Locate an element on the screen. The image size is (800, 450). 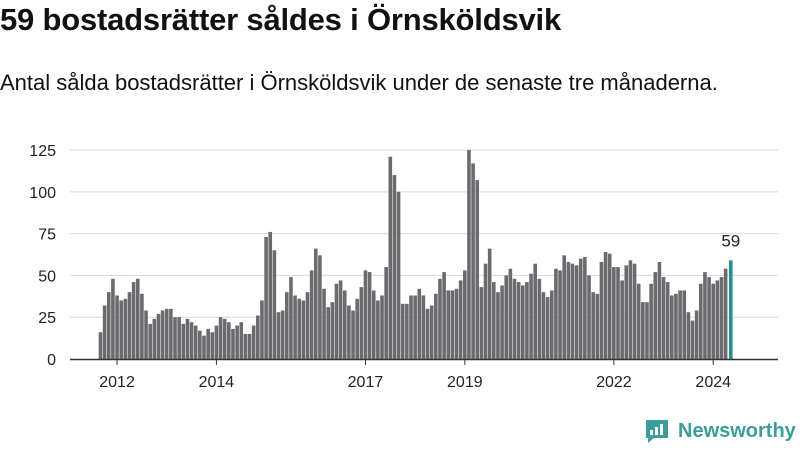
x-tick-label: 2019 is located at coordinates (465, 382).